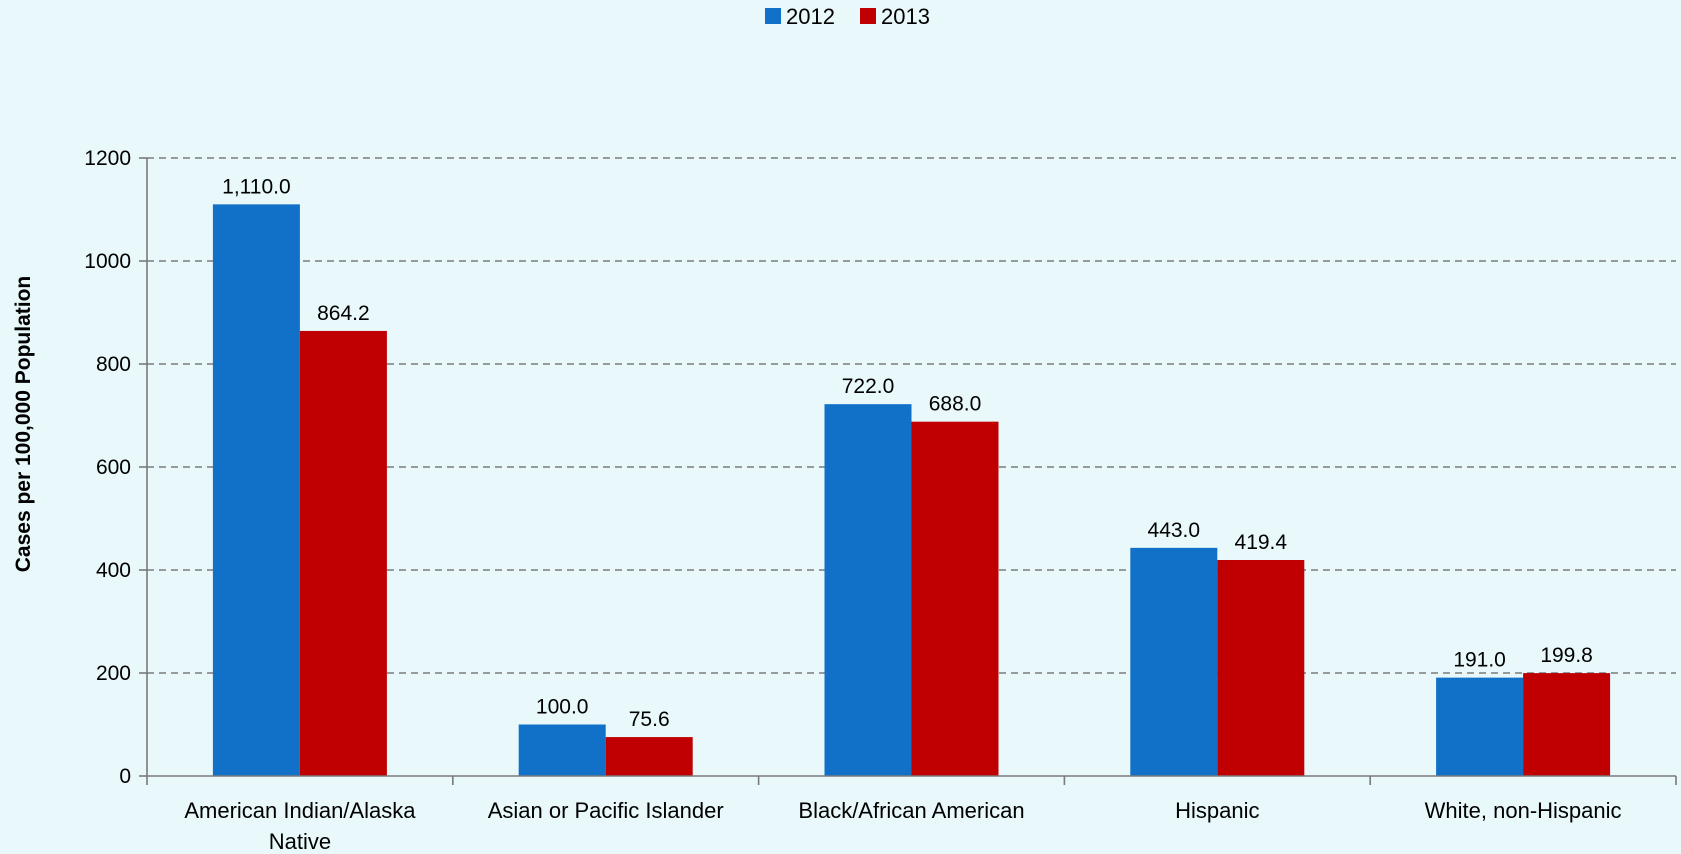 The width and height of the screenshot is (1681, 854). I want to click on y-tick-label: 1000, so click(107, 261).